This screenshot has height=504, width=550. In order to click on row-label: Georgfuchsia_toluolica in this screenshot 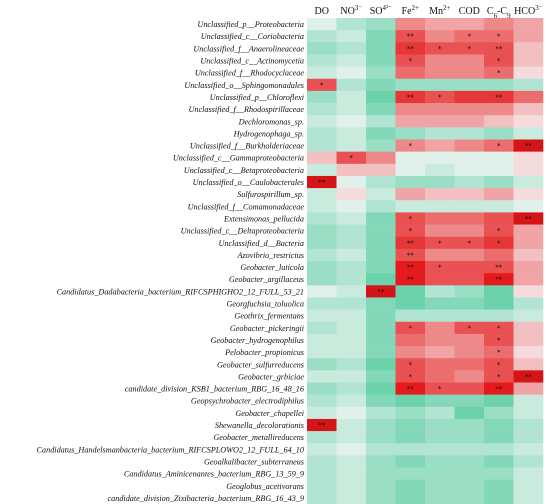, I will do `click(265, 304)`.